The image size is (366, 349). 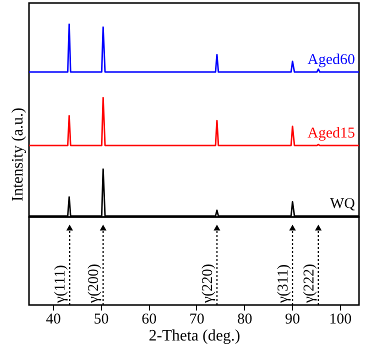 I want to click on ref-line-label: γ(200), so click(x=94, y=284).